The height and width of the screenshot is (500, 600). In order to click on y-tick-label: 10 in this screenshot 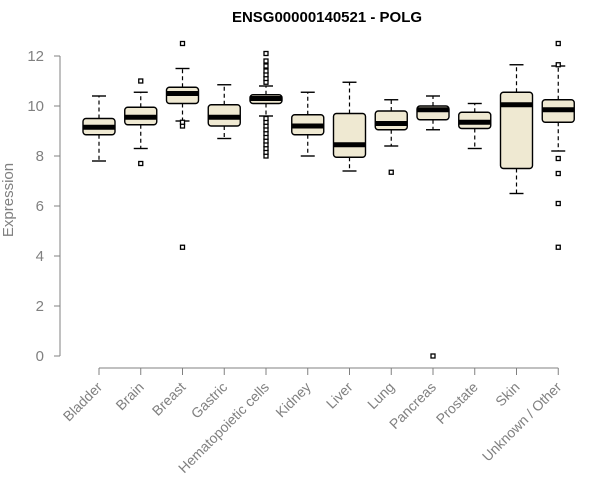, I will do `click(35, 106)`.